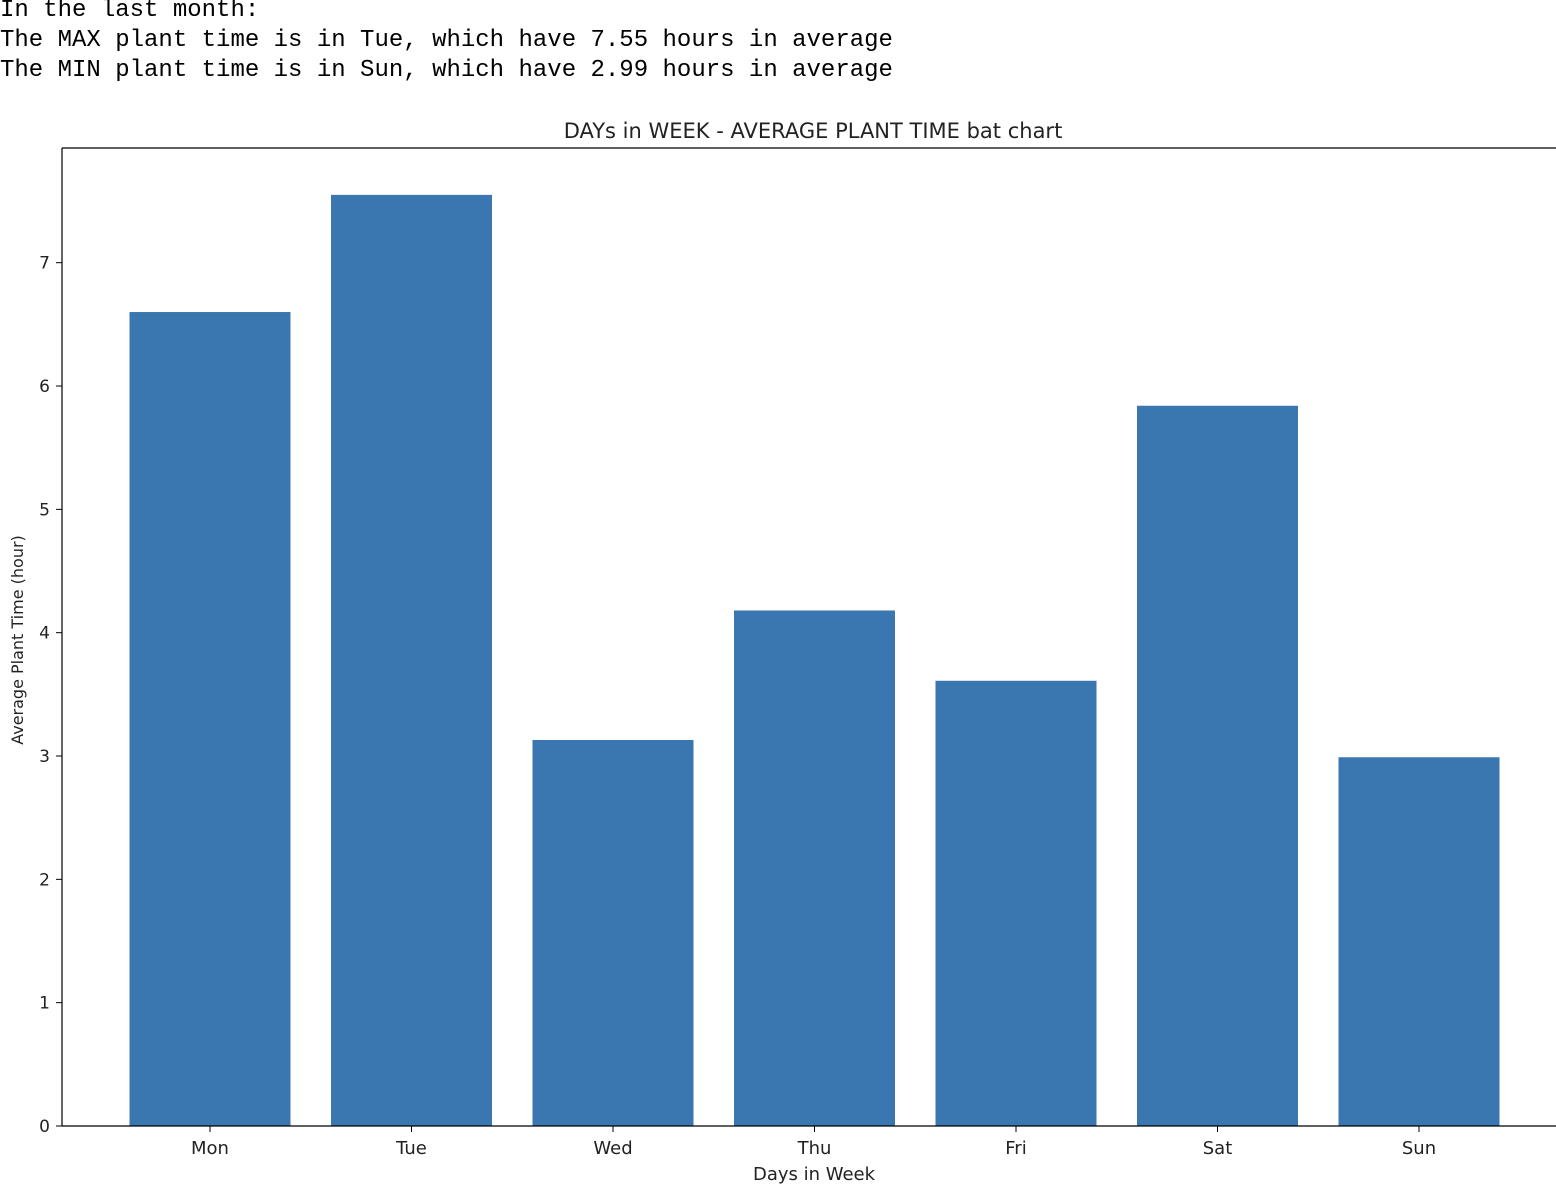 The height and width of the screenshot is (1184, 1556). Describe the element at coordinates (1015, 1148) in the screenshot. I see `x-tick-label-fri: Fri` at that location.